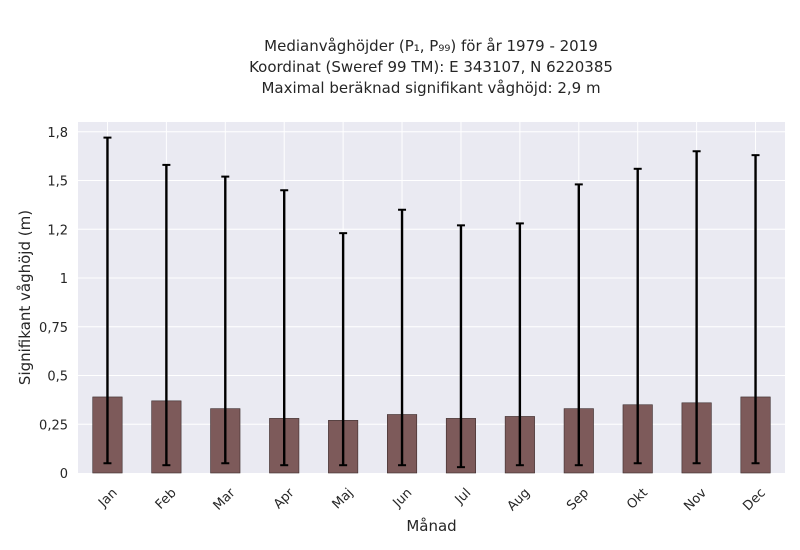 This screenshot has height=550, width=800. What do you see at coordinates (754, 500) in the screenshot?
I see `x-tick-label-dec: Dec` at bounding box center [754, 500].